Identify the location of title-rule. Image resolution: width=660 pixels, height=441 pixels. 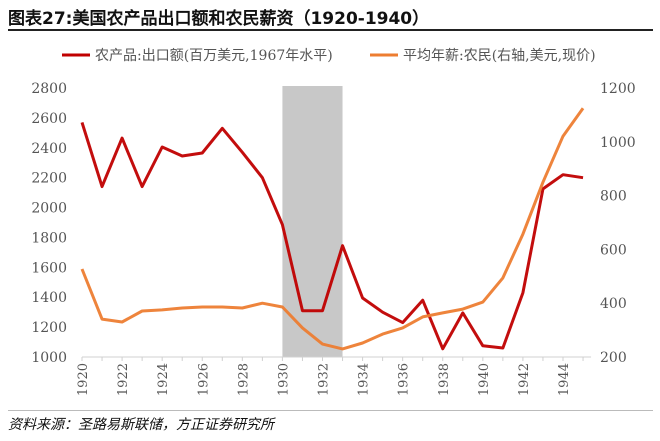
(330, 30).